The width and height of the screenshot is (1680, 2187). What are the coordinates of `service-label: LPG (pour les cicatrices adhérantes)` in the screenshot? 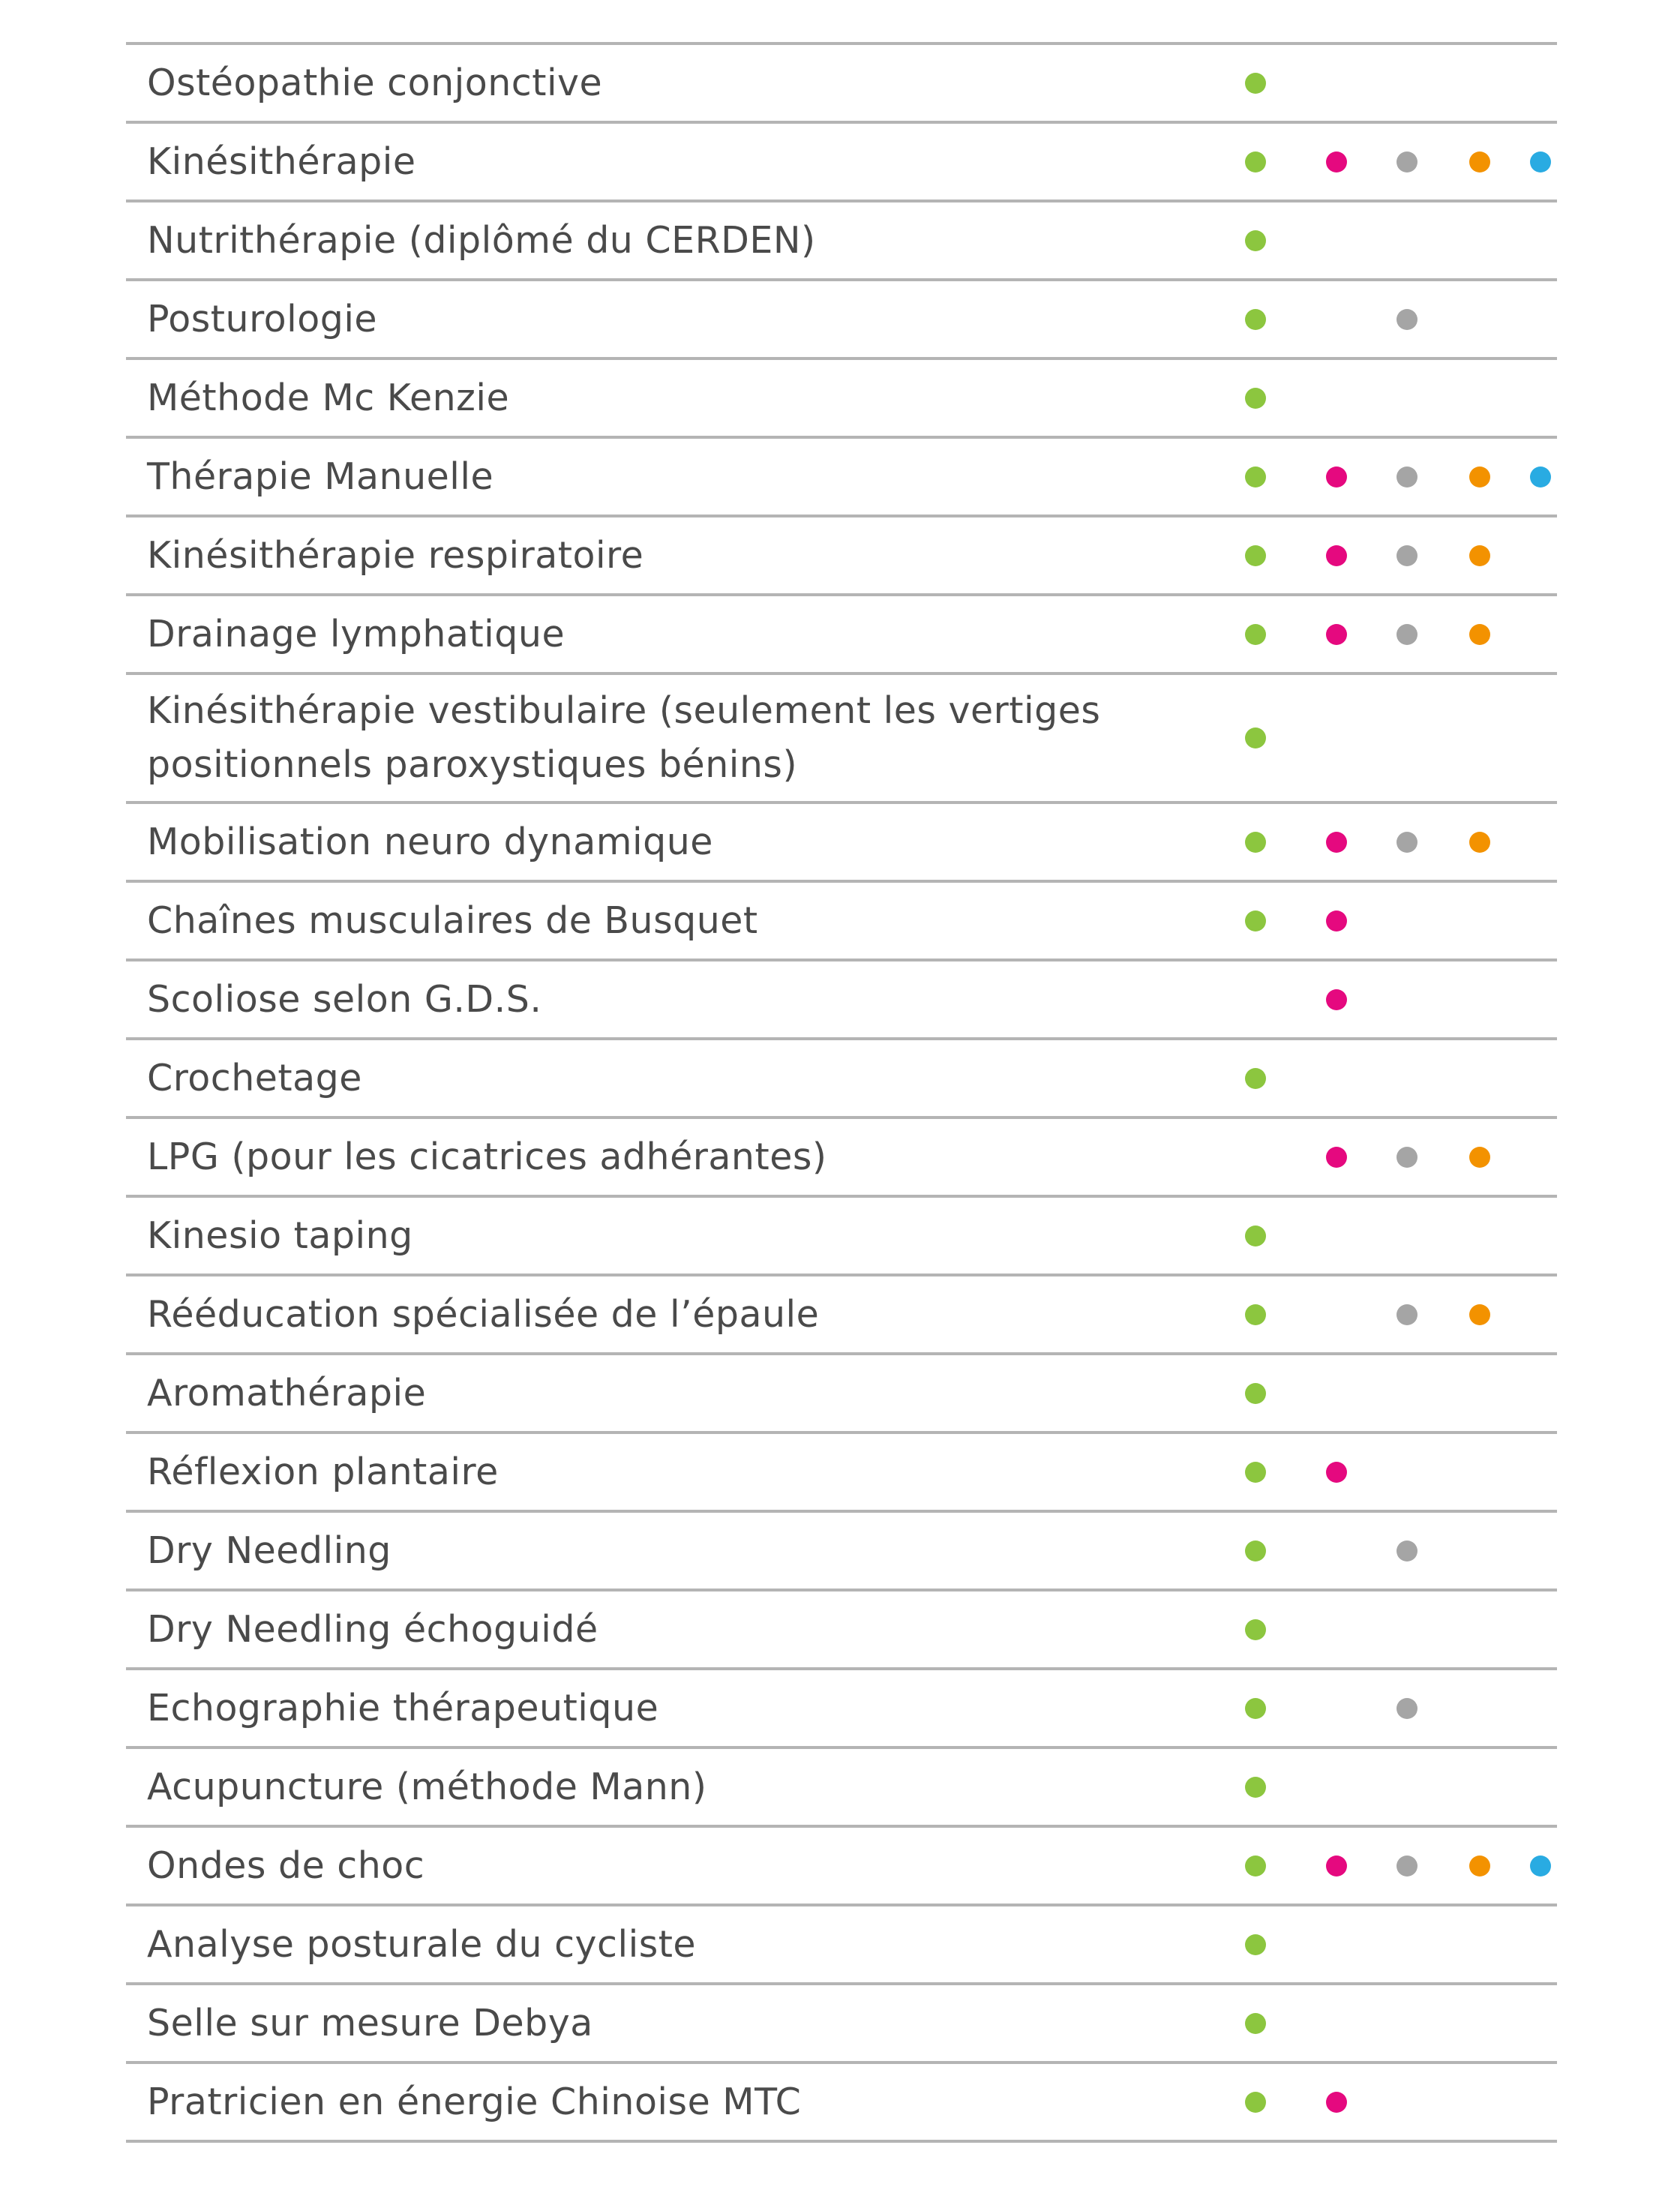 It's located at (487, 1156).